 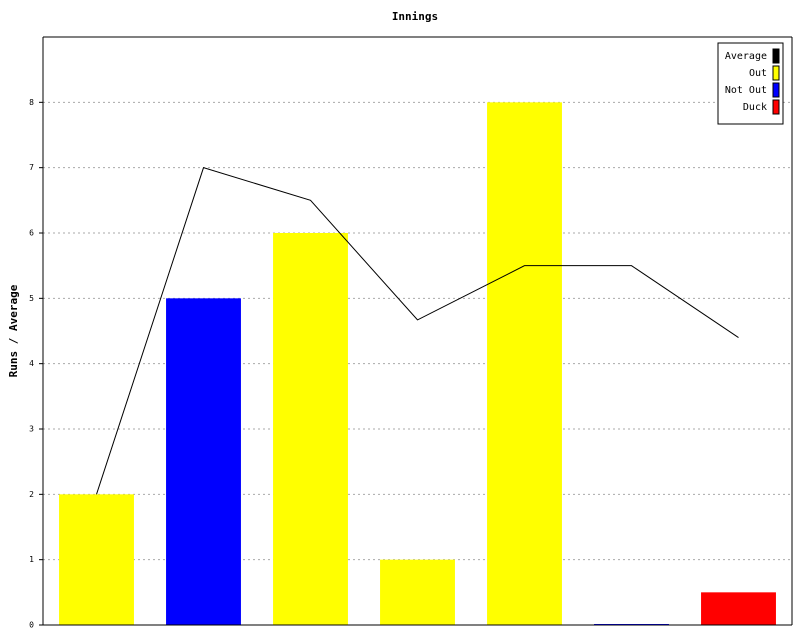 What do you see at coordinates (758, 73) in the screenshot?
I see `legend-label: Out` at bounding box center [758, 73].